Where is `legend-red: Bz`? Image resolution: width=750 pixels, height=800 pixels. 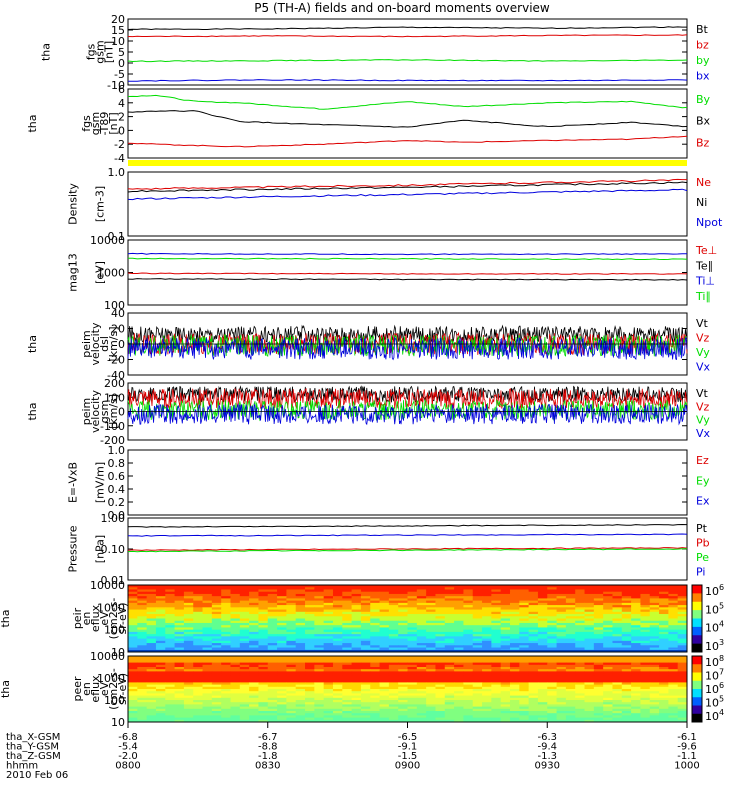 legend-red: Bz is located at coordinates (703, 142).